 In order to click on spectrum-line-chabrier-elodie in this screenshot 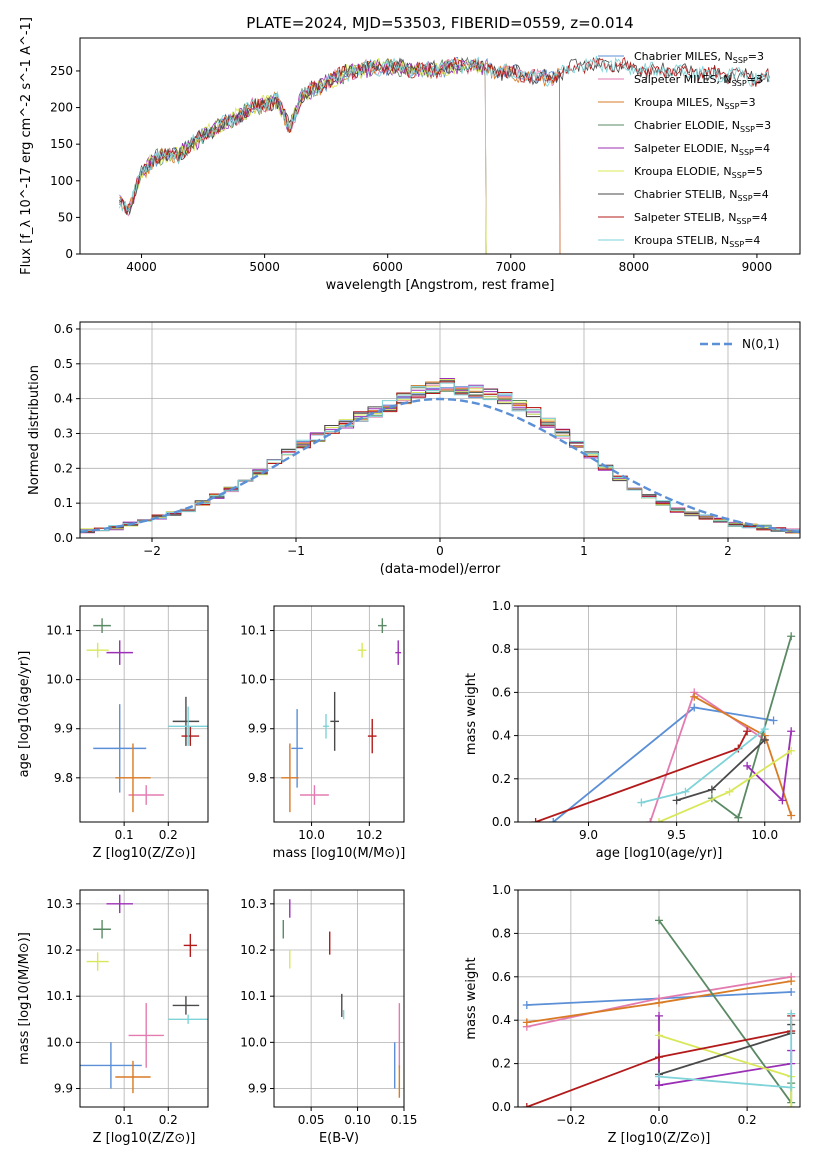, I will do `click(307, 155)`.